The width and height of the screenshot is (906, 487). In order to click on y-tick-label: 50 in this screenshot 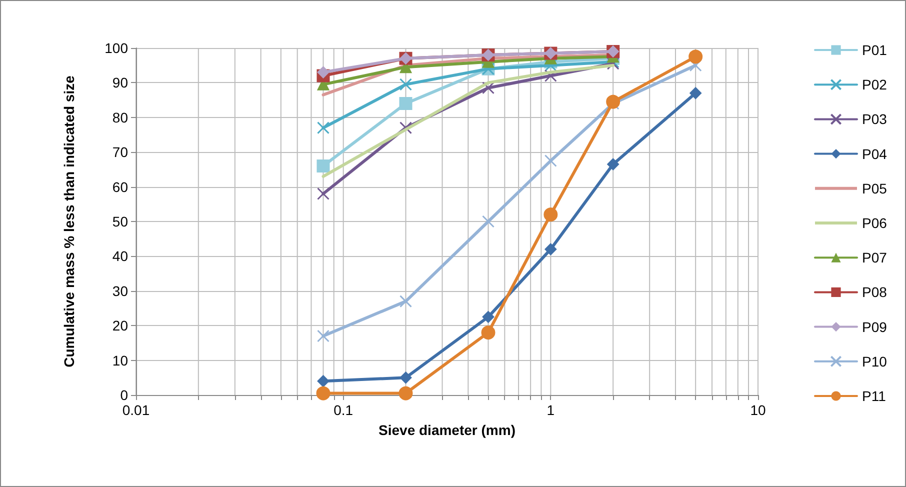, I will do `click(120, 222)`.